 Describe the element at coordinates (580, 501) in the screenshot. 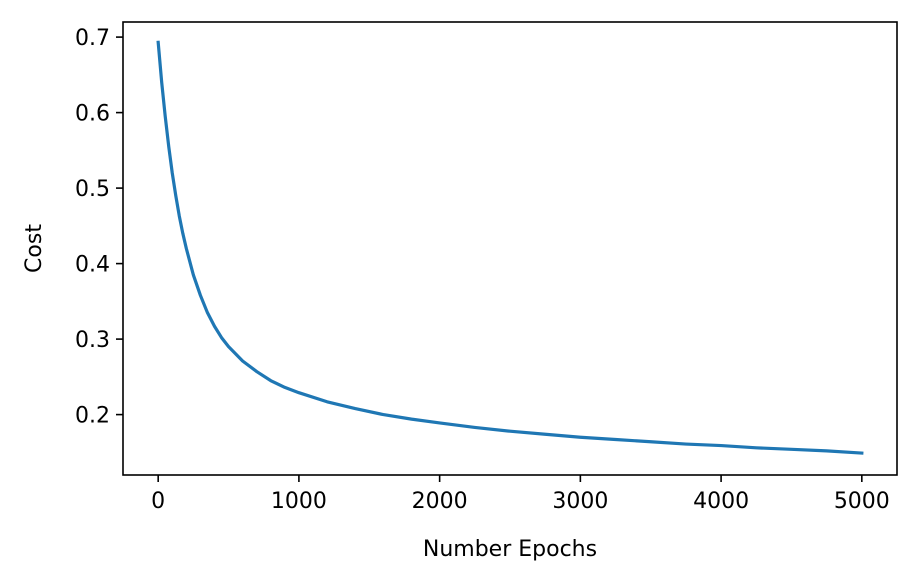

I see `x-tick-label: 3000` at that location.